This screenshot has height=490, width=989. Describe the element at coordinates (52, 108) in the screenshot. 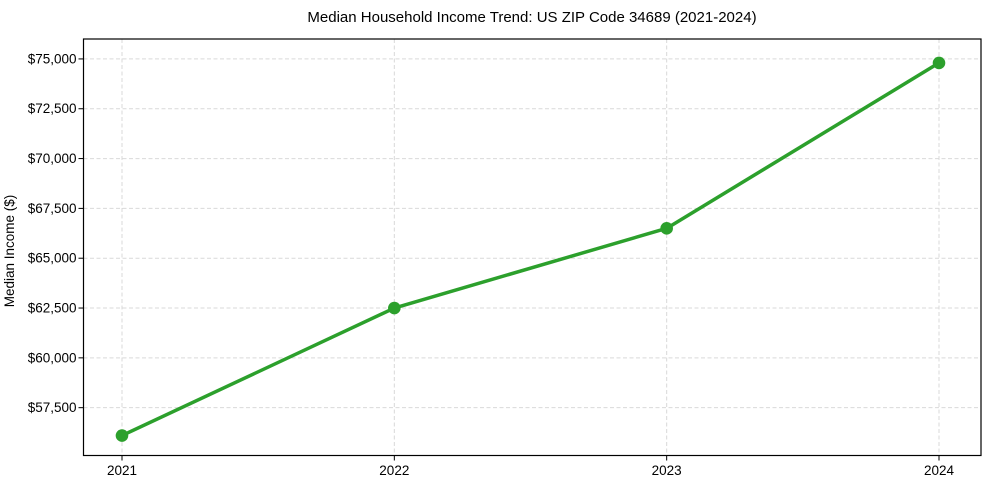

I see `y-tick-label: $72,500` at that location.